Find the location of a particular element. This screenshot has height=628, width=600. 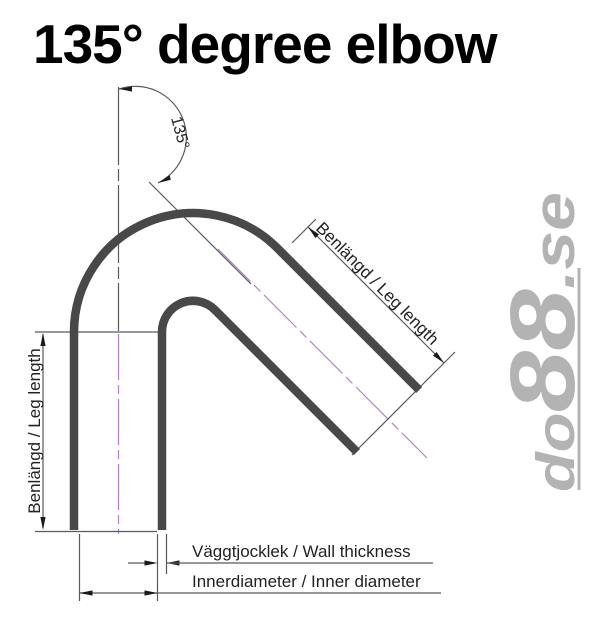

dimension-line-diagonal-leg is located at coordinates (376, 295).